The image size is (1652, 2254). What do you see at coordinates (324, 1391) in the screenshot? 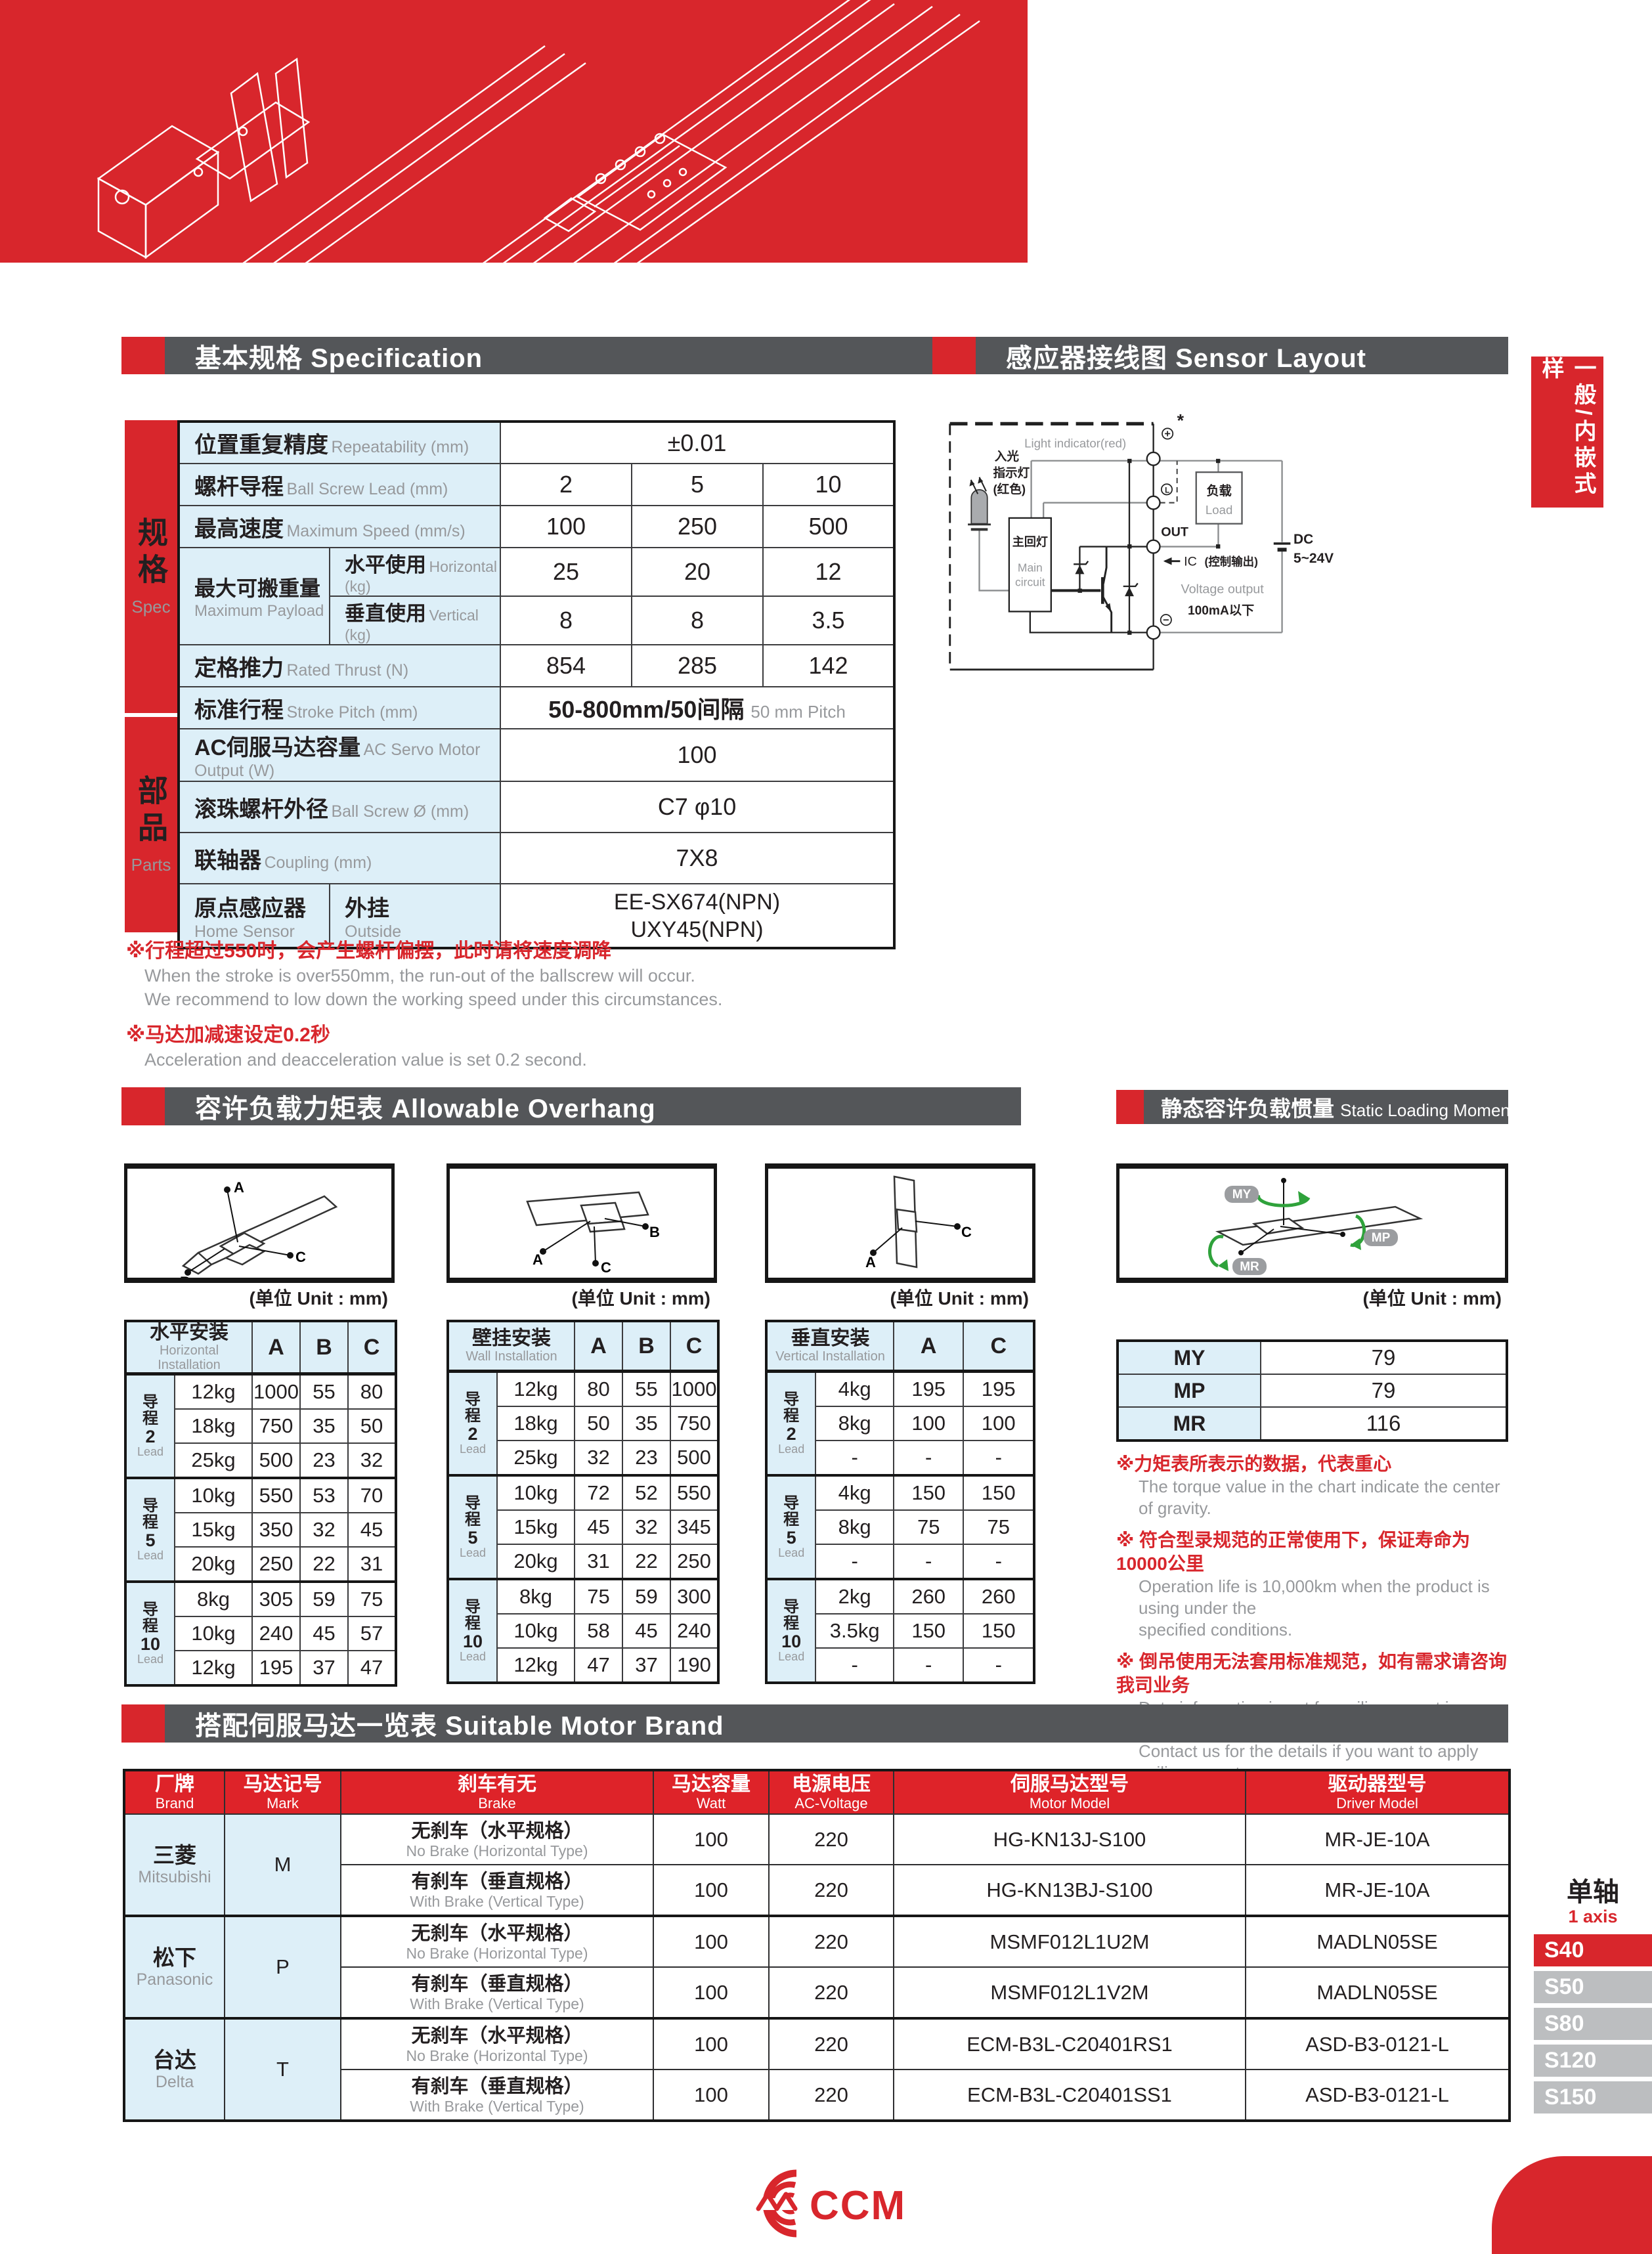
I see `cell: 55` at bounding box center [324, 1391].